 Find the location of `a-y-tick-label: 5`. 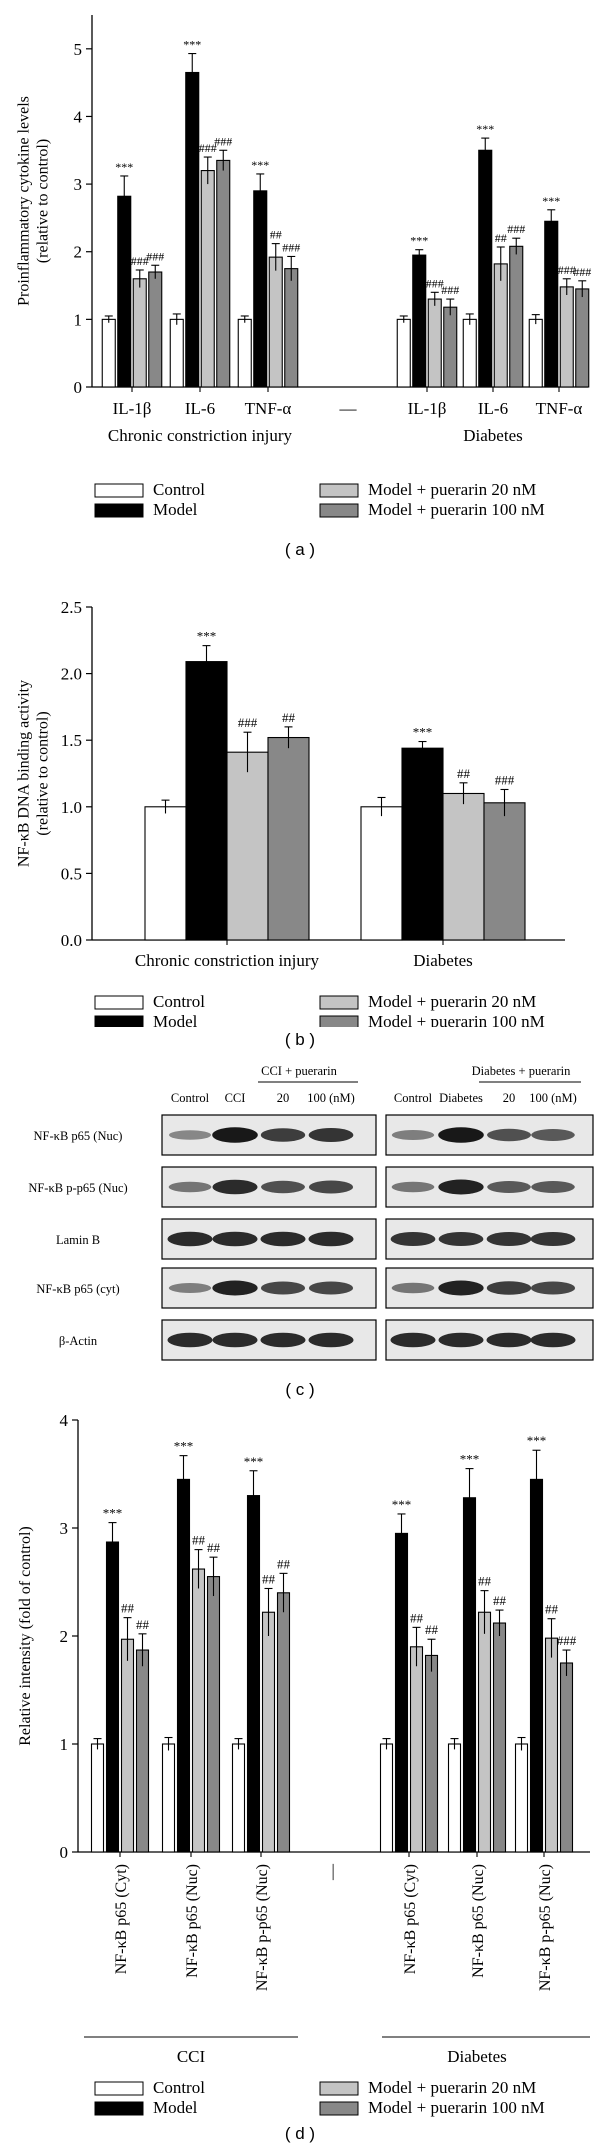

a-y-tick-label: 5 is located at coordinates (78, 49).